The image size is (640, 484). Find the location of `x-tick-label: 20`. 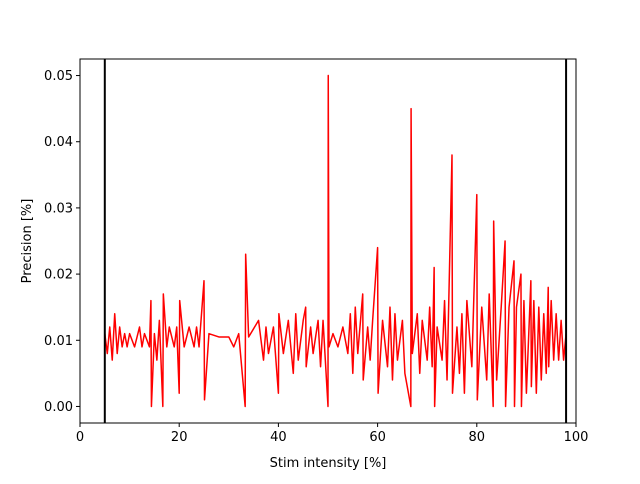

x-tick-label: 20 is located at coordinates (179, 437).